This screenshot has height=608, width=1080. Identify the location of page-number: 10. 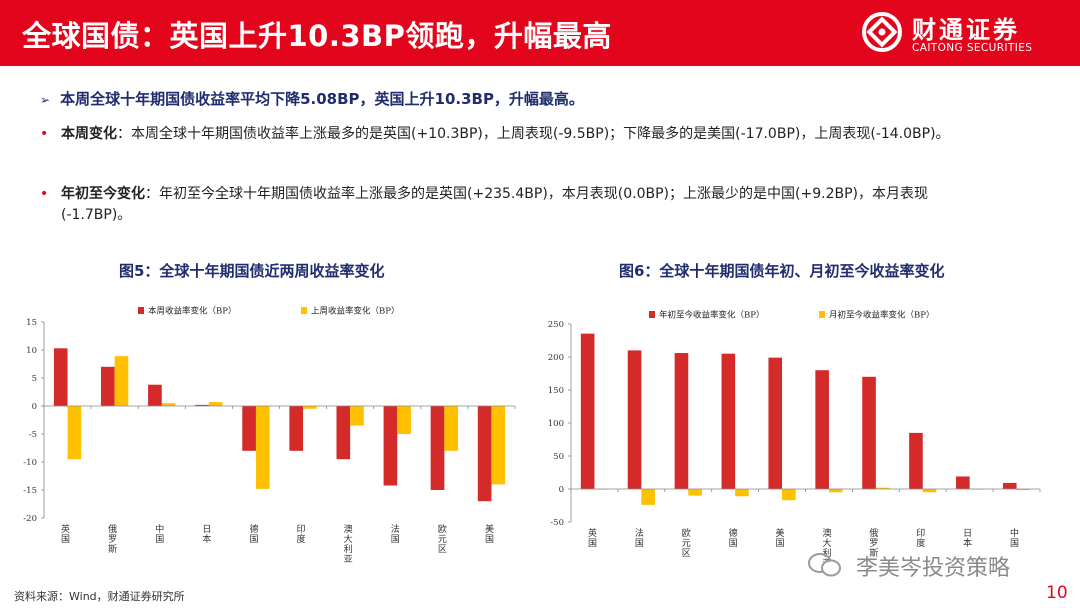
(1057, 593).